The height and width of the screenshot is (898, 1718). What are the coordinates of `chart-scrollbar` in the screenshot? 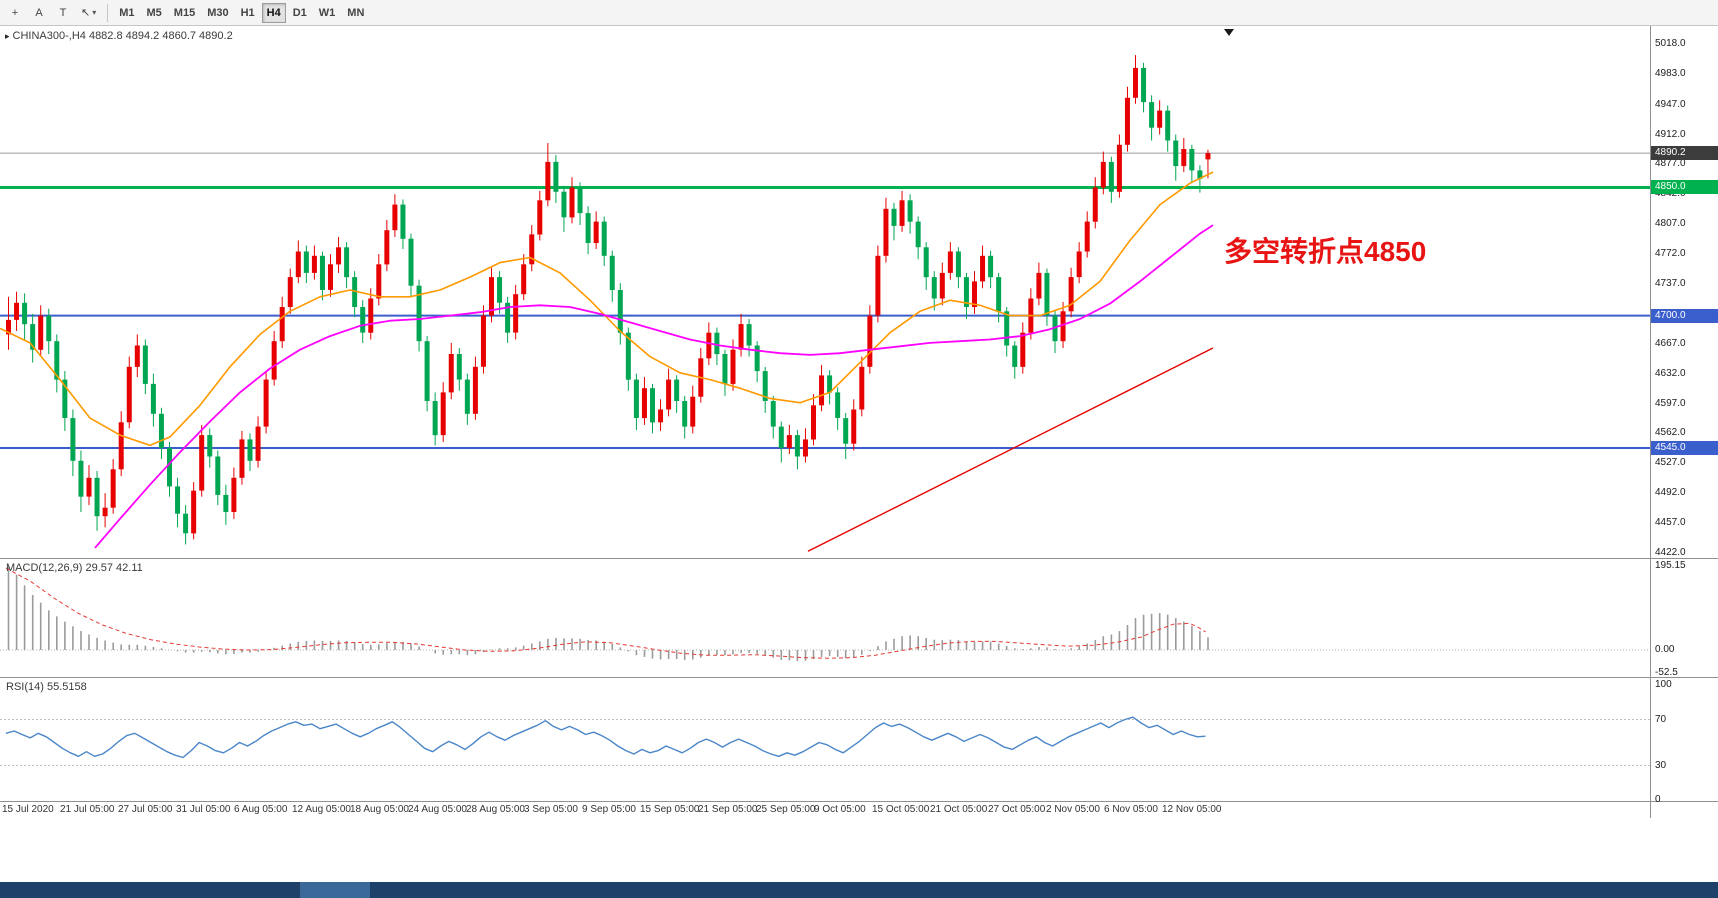 It's located at (859, 890).